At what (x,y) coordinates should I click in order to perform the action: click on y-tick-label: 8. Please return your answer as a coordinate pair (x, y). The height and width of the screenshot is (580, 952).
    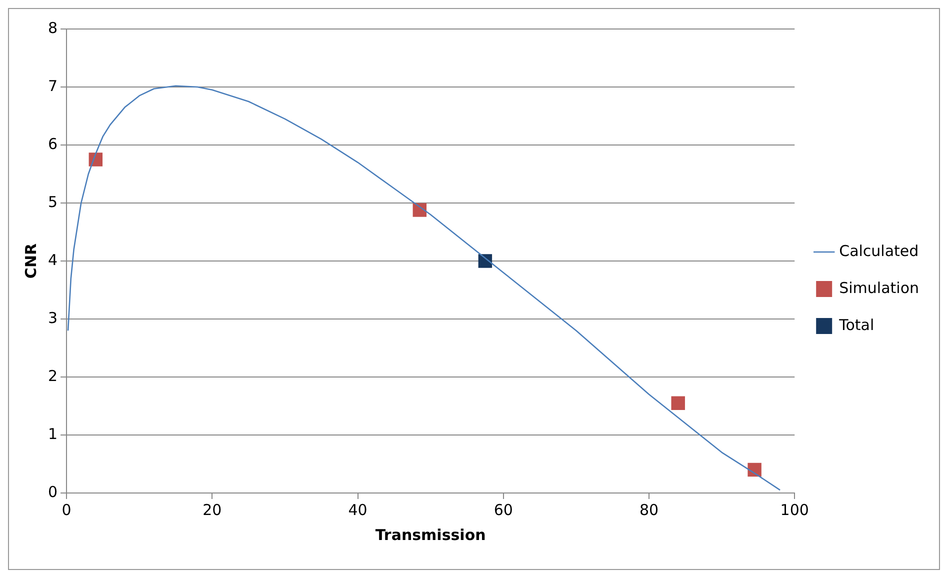
    Looking at the image, I should click on (53, 27).